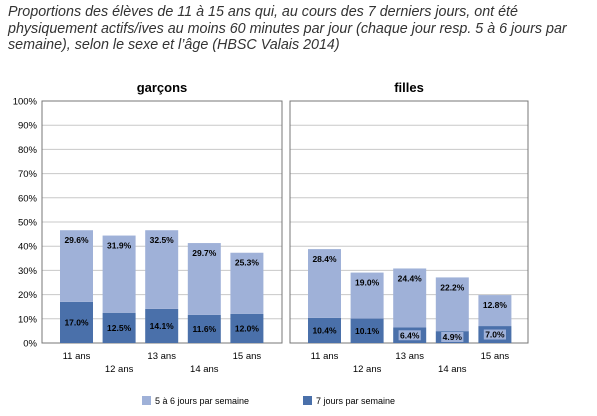 Image resolution: width=597 pixels, height=416 pixels. What do you see at coordinates (28, 295) in the screenshot?
I see `y-tick-label: 20%` at bounding box center [28, 295].